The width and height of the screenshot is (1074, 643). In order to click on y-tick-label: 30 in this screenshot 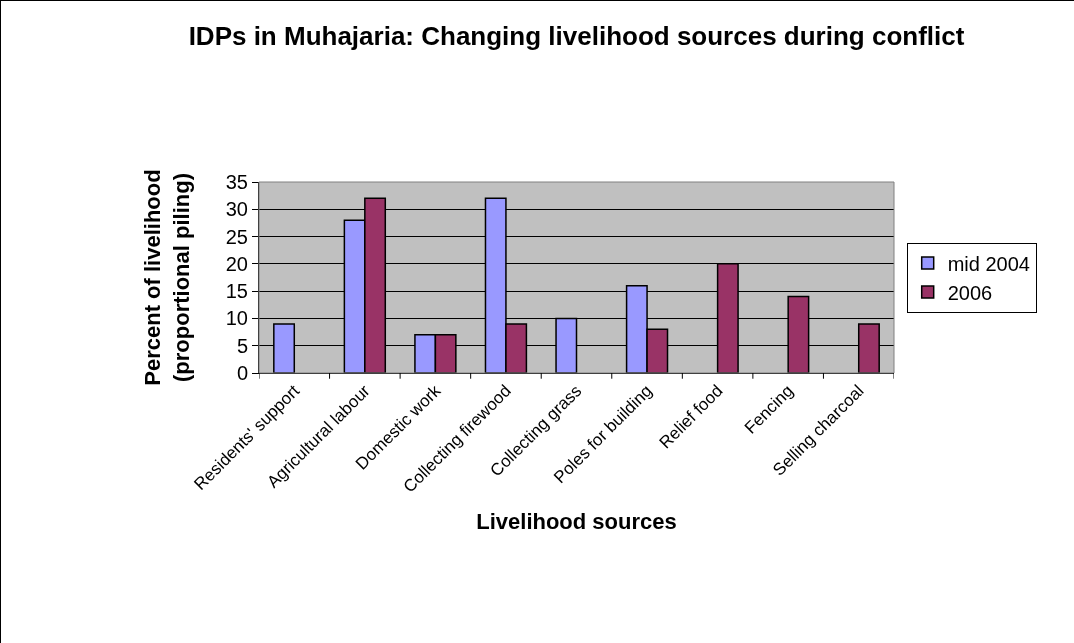, I will do `click(236, 209)`.